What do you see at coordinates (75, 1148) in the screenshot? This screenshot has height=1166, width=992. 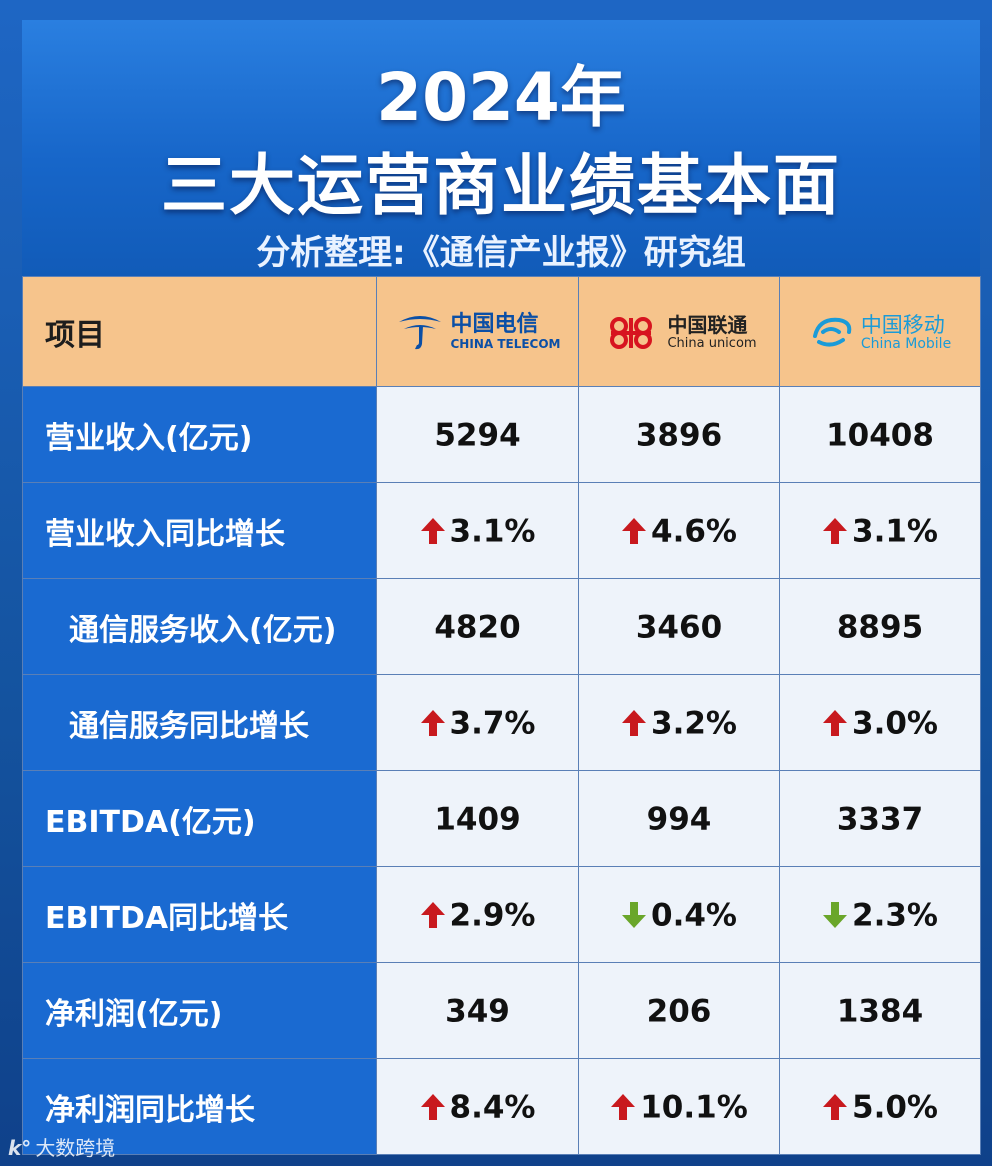 I see `watermark-text: 大数跨境` at bounding box center [75, 1148].